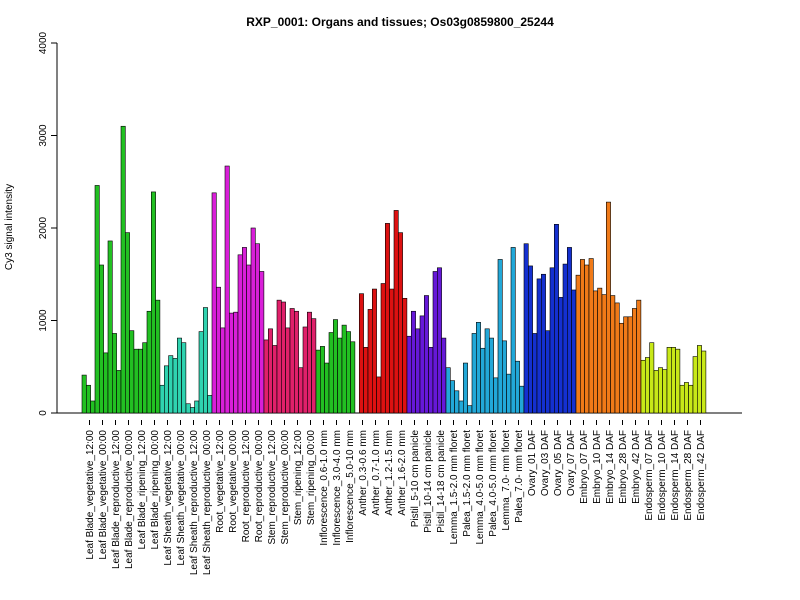 The height and width of the screenshot is (600, 800). I want to click on x-tick-label: Palea_4.0-5.0 mm floret, so click(493, 483).